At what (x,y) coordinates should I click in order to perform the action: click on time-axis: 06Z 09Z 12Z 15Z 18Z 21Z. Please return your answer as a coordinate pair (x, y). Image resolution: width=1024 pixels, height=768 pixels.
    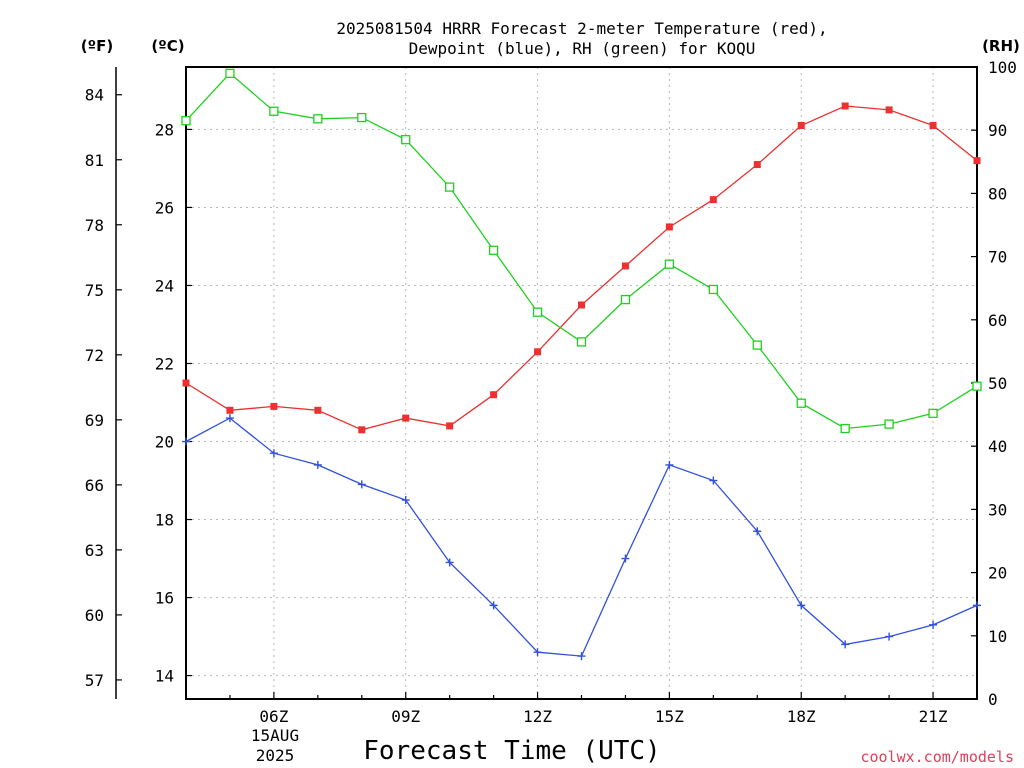
    Looking at the image, I should click on (581, 709).